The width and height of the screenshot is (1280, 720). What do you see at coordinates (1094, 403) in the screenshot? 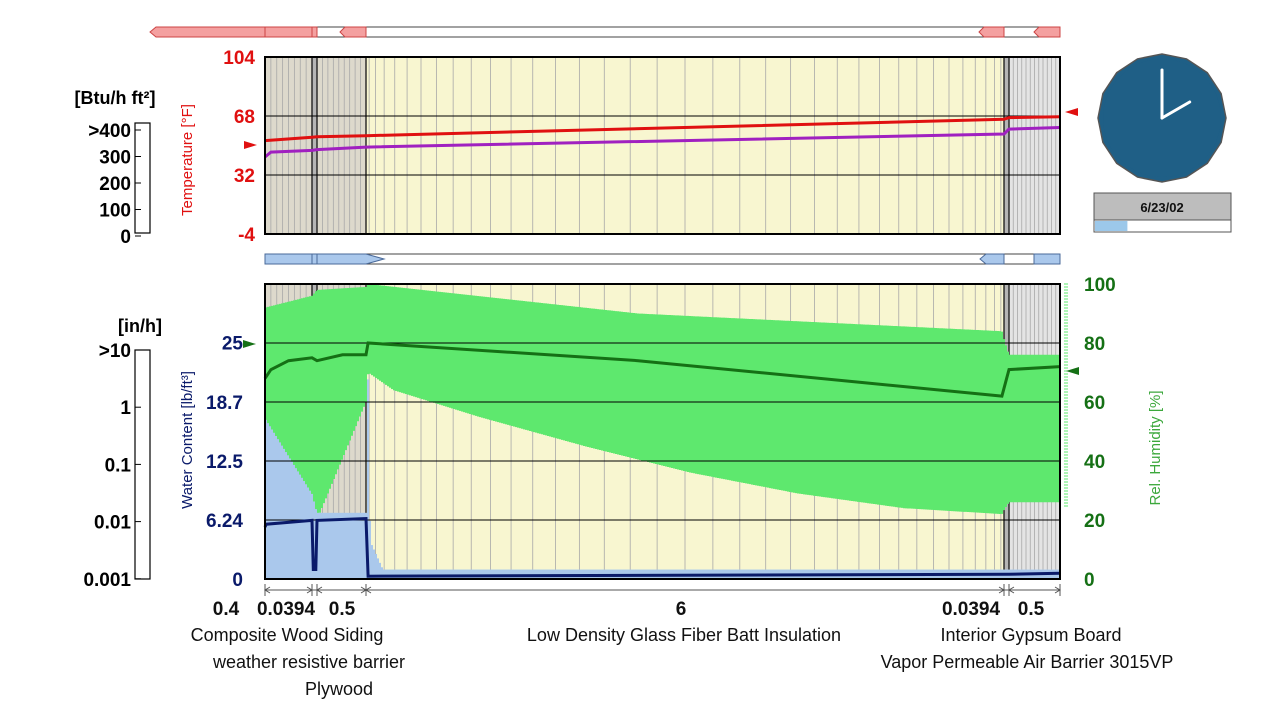
I see `rh-tick-label: 60` at bounding box center [1094, 403].